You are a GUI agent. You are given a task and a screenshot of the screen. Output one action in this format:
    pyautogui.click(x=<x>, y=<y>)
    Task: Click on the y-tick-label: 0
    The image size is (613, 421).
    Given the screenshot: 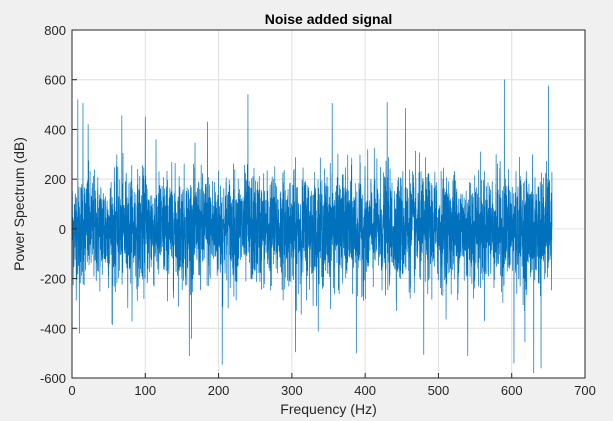 What is the action you would take?
    pyautogui.click(x=62, y=229)
    